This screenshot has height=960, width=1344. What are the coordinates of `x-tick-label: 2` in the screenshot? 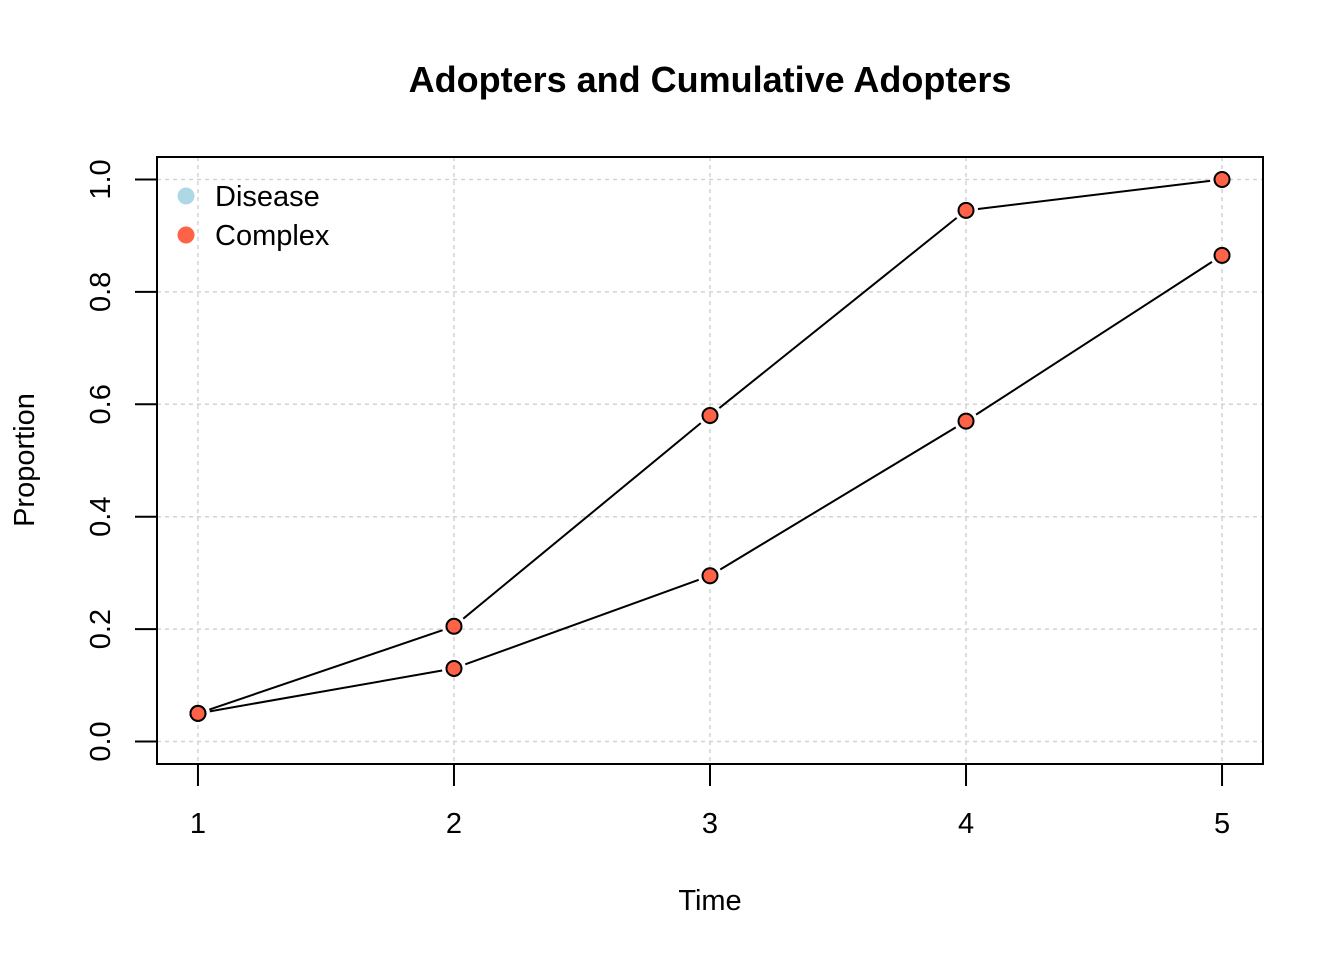 It's located at (454, 824).